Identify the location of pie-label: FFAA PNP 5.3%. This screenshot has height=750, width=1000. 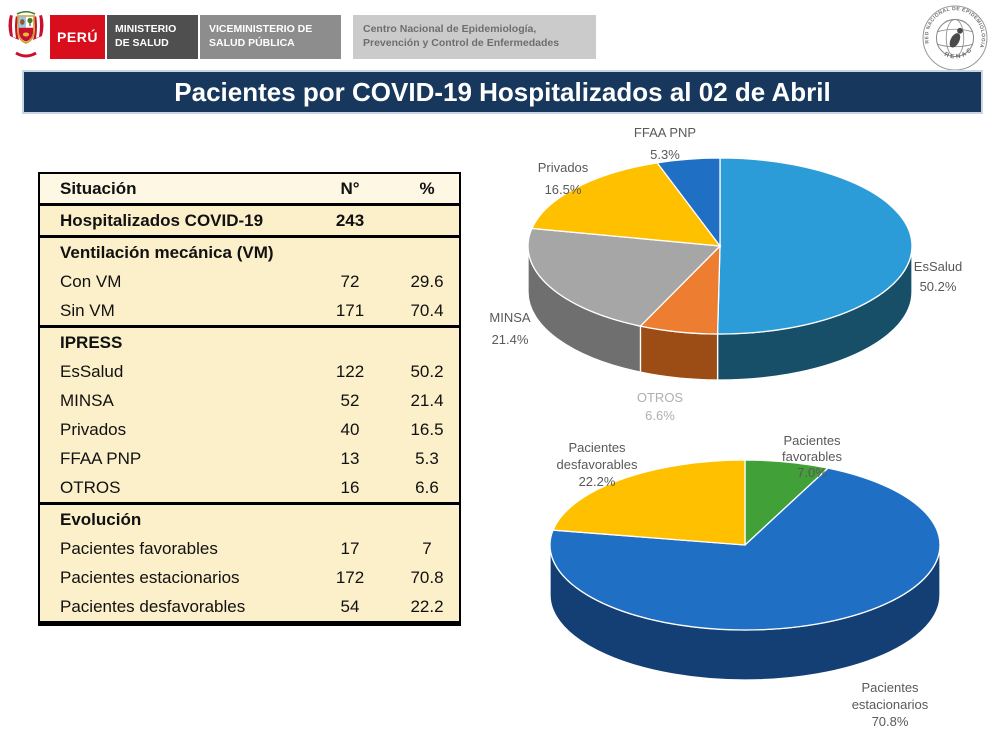
(665, 143).